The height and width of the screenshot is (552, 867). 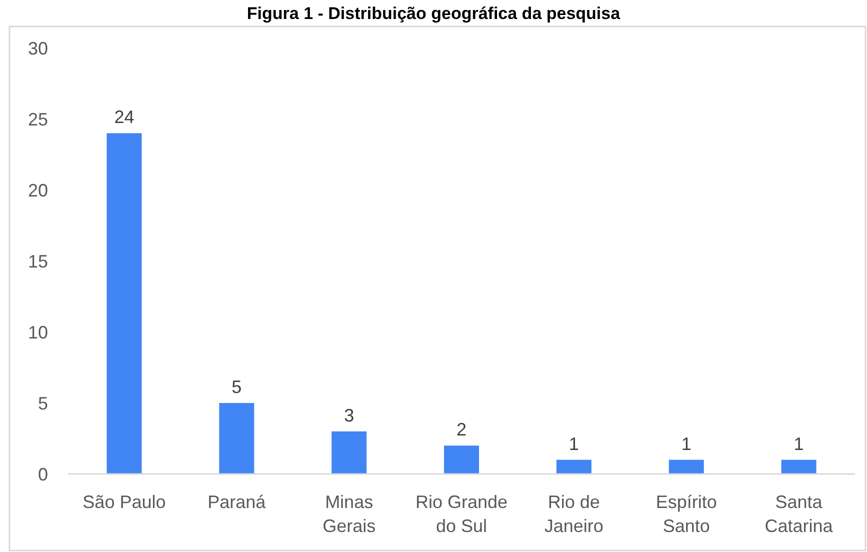 What do you see at coordinates (38, 332) in the screenshot?
I see `y-tick-label: 10` at bounding box center [38, 332].